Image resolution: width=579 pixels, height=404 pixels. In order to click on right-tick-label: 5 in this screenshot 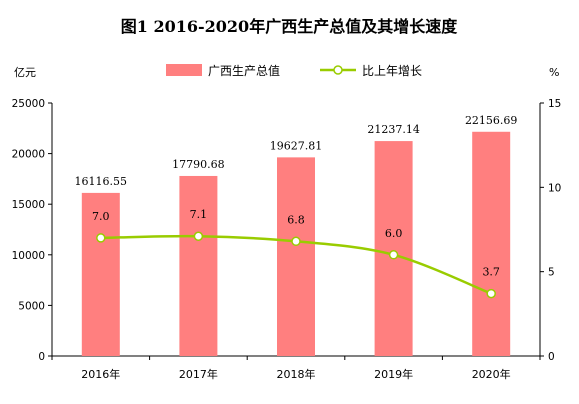, I will do `click(551, 273)`.